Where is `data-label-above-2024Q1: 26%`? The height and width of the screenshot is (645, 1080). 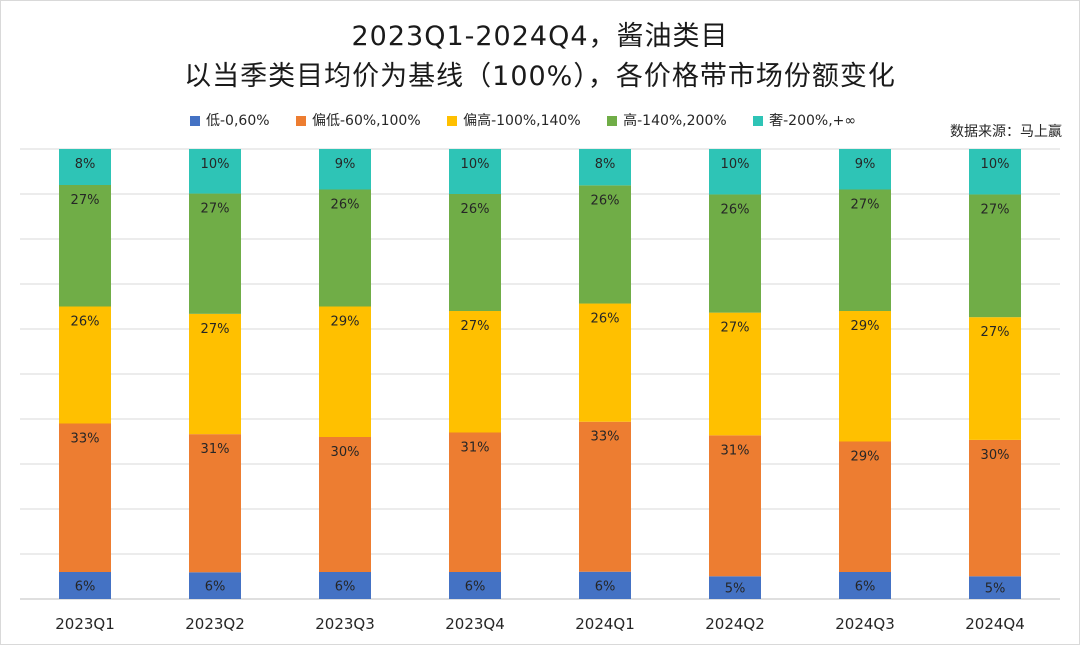
data-label-above-2024Q1: 26% is located at coordinates (605, 319).